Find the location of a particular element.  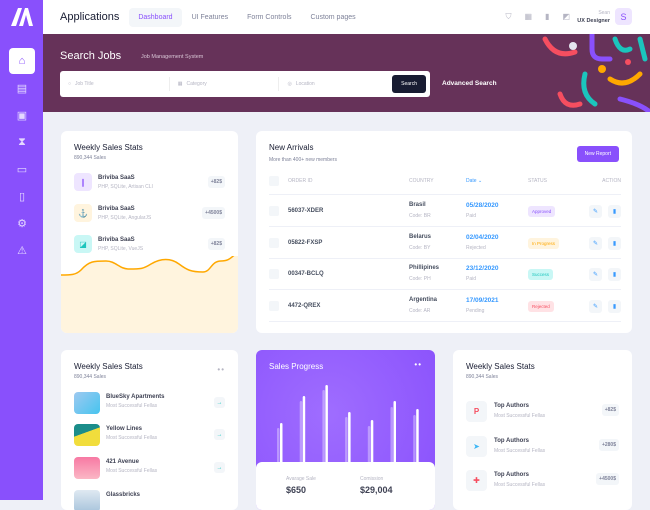

nav-form-controls: Form Controls is located at coordinates (269, 17).